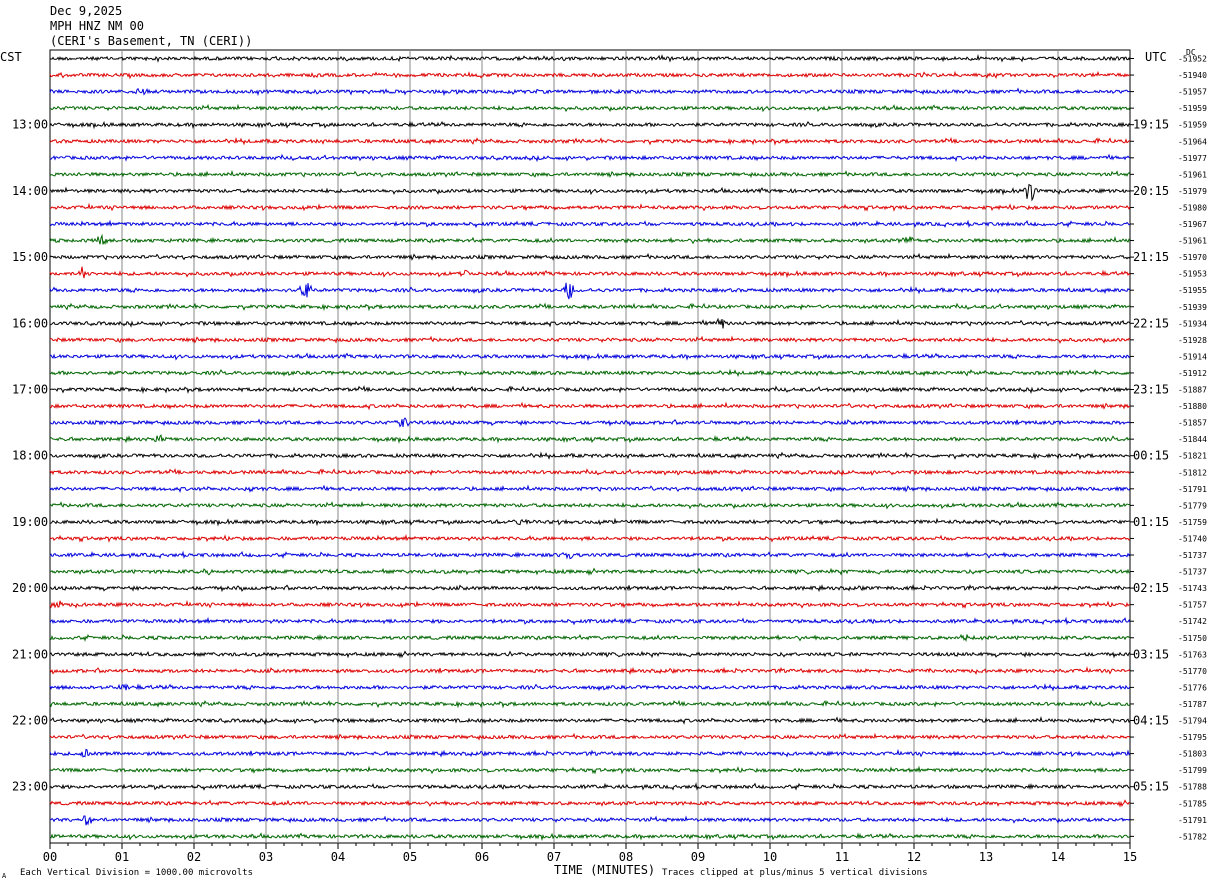 Image resolution: width=1210 pixels, height=886 pixels. What do you see at coordinates (1151, 654) in the screenshot?
I see `right-hour-label: 03:15` at bounding box center [1151, 654].